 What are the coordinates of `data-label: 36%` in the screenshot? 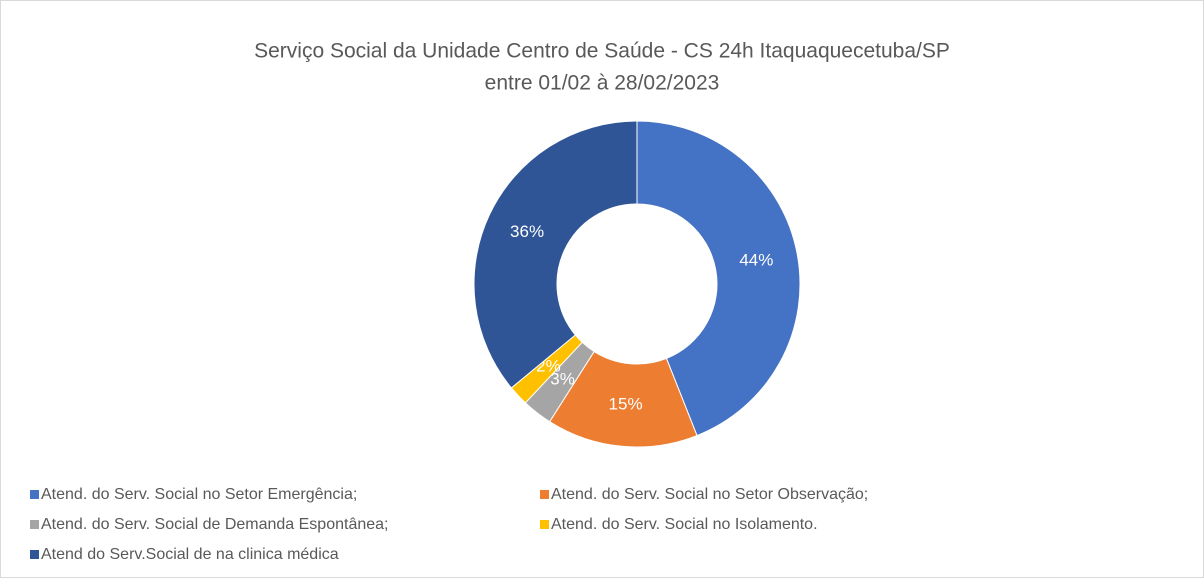 It's located at (527, 231).